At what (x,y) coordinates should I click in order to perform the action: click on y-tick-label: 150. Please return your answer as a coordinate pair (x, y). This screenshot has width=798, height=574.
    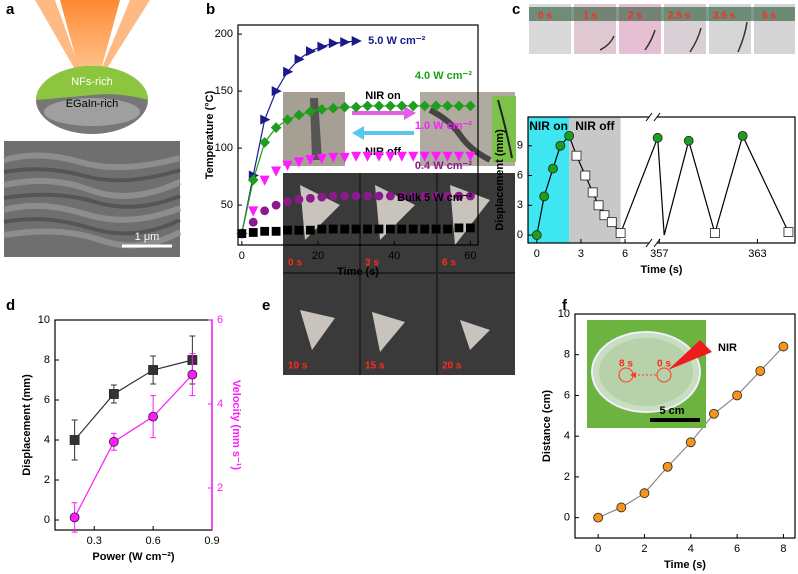
    Looking at the image, I should click on (224, 91).